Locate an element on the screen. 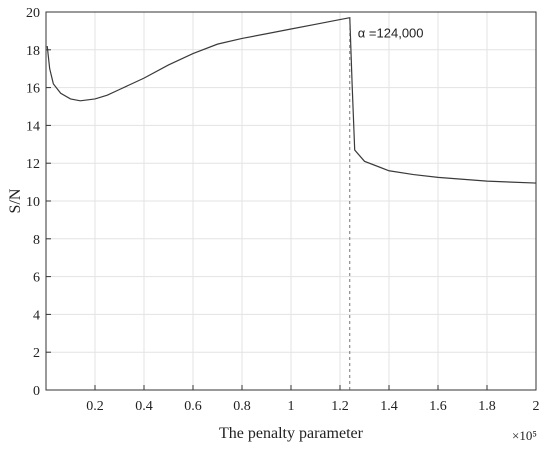  y-tick-label: 4 is located at coordinates (36, 315).